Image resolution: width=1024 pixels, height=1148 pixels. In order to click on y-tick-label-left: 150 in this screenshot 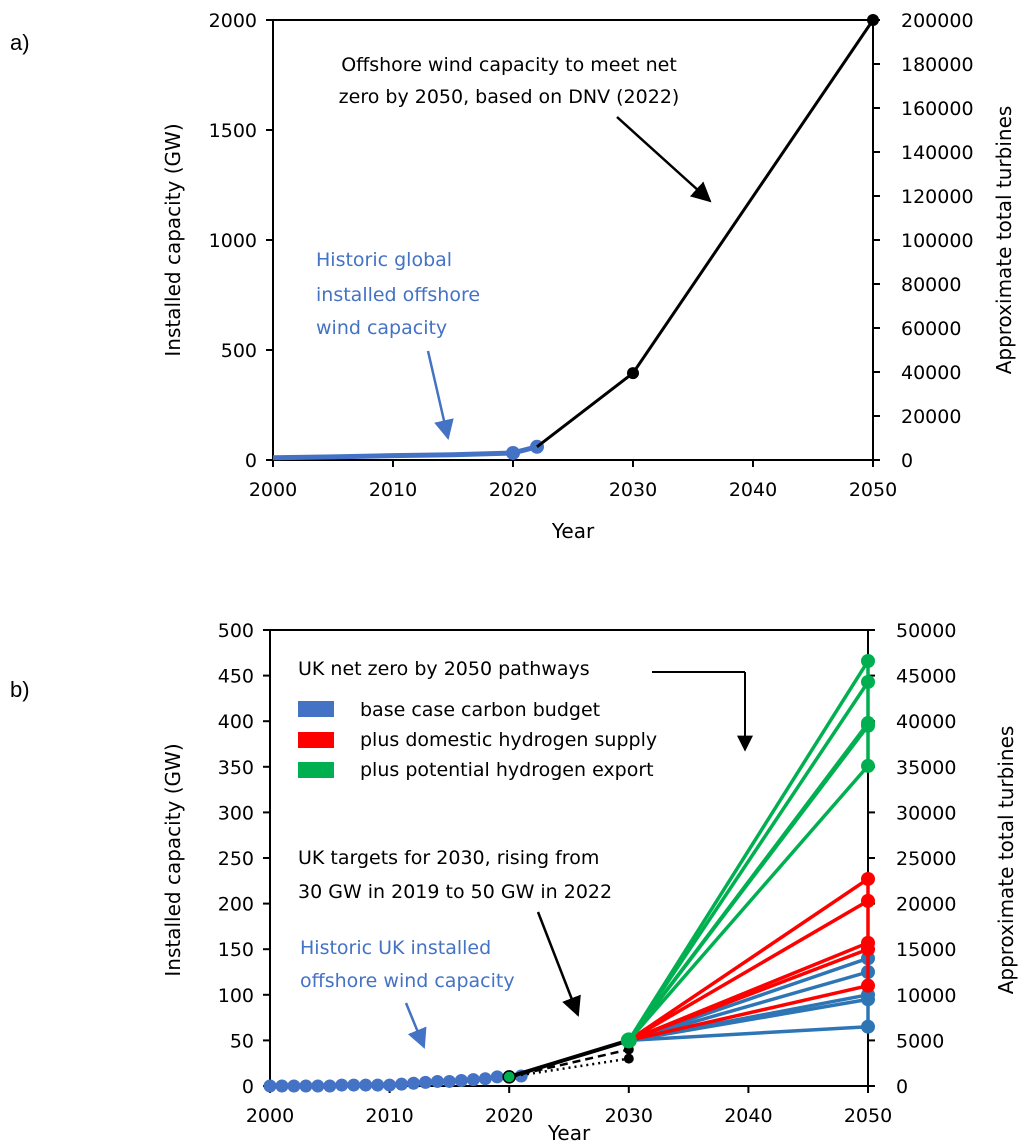, I will do `click(236, 950)`.